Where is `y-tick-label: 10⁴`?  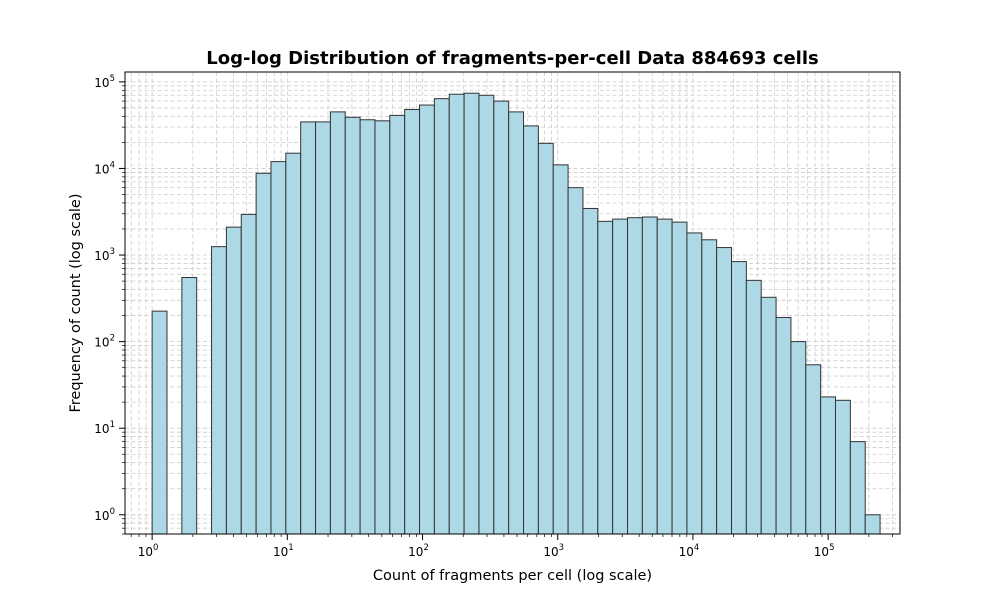 y-tick-label: 10⁴ is located at coordinates (104, 168).